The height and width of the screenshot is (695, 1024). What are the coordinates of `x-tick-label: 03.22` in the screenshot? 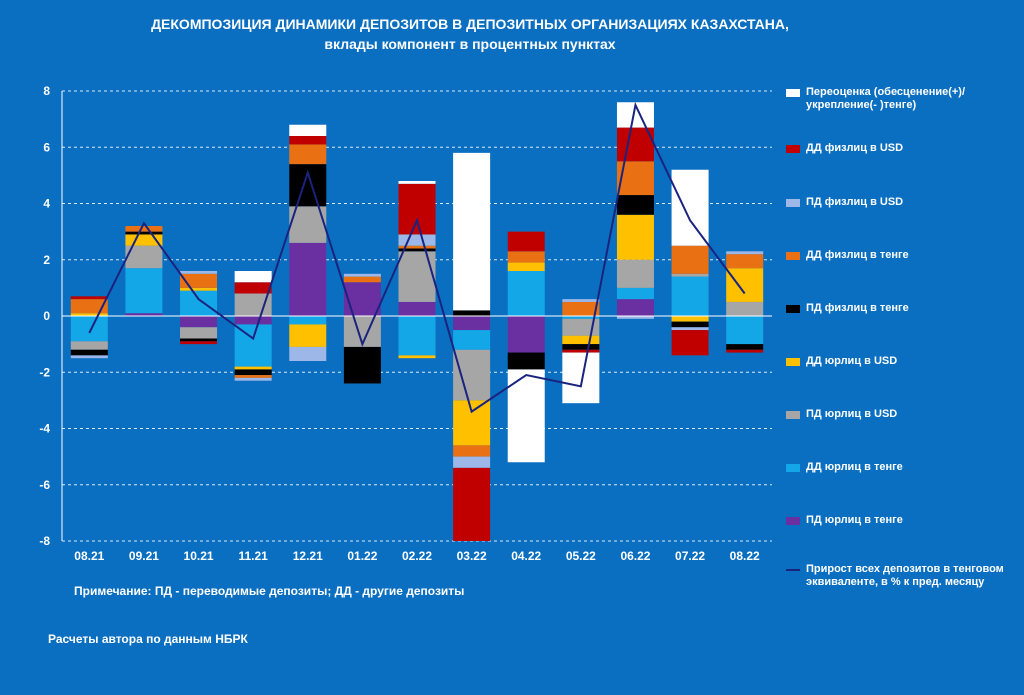 It's located at (472, 556).